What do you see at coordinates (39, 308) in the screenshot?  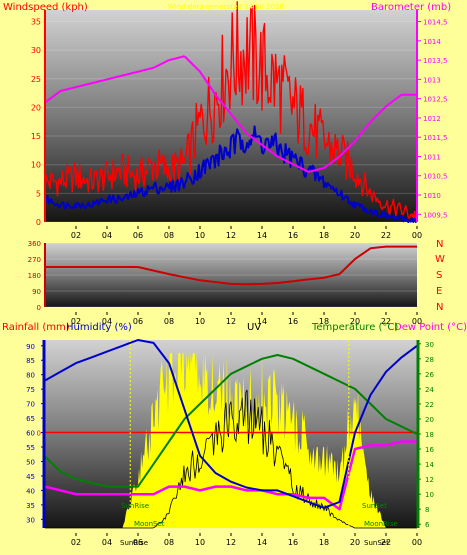 I see `dir-ytick-label: 0` at bounding box center [39, 308].